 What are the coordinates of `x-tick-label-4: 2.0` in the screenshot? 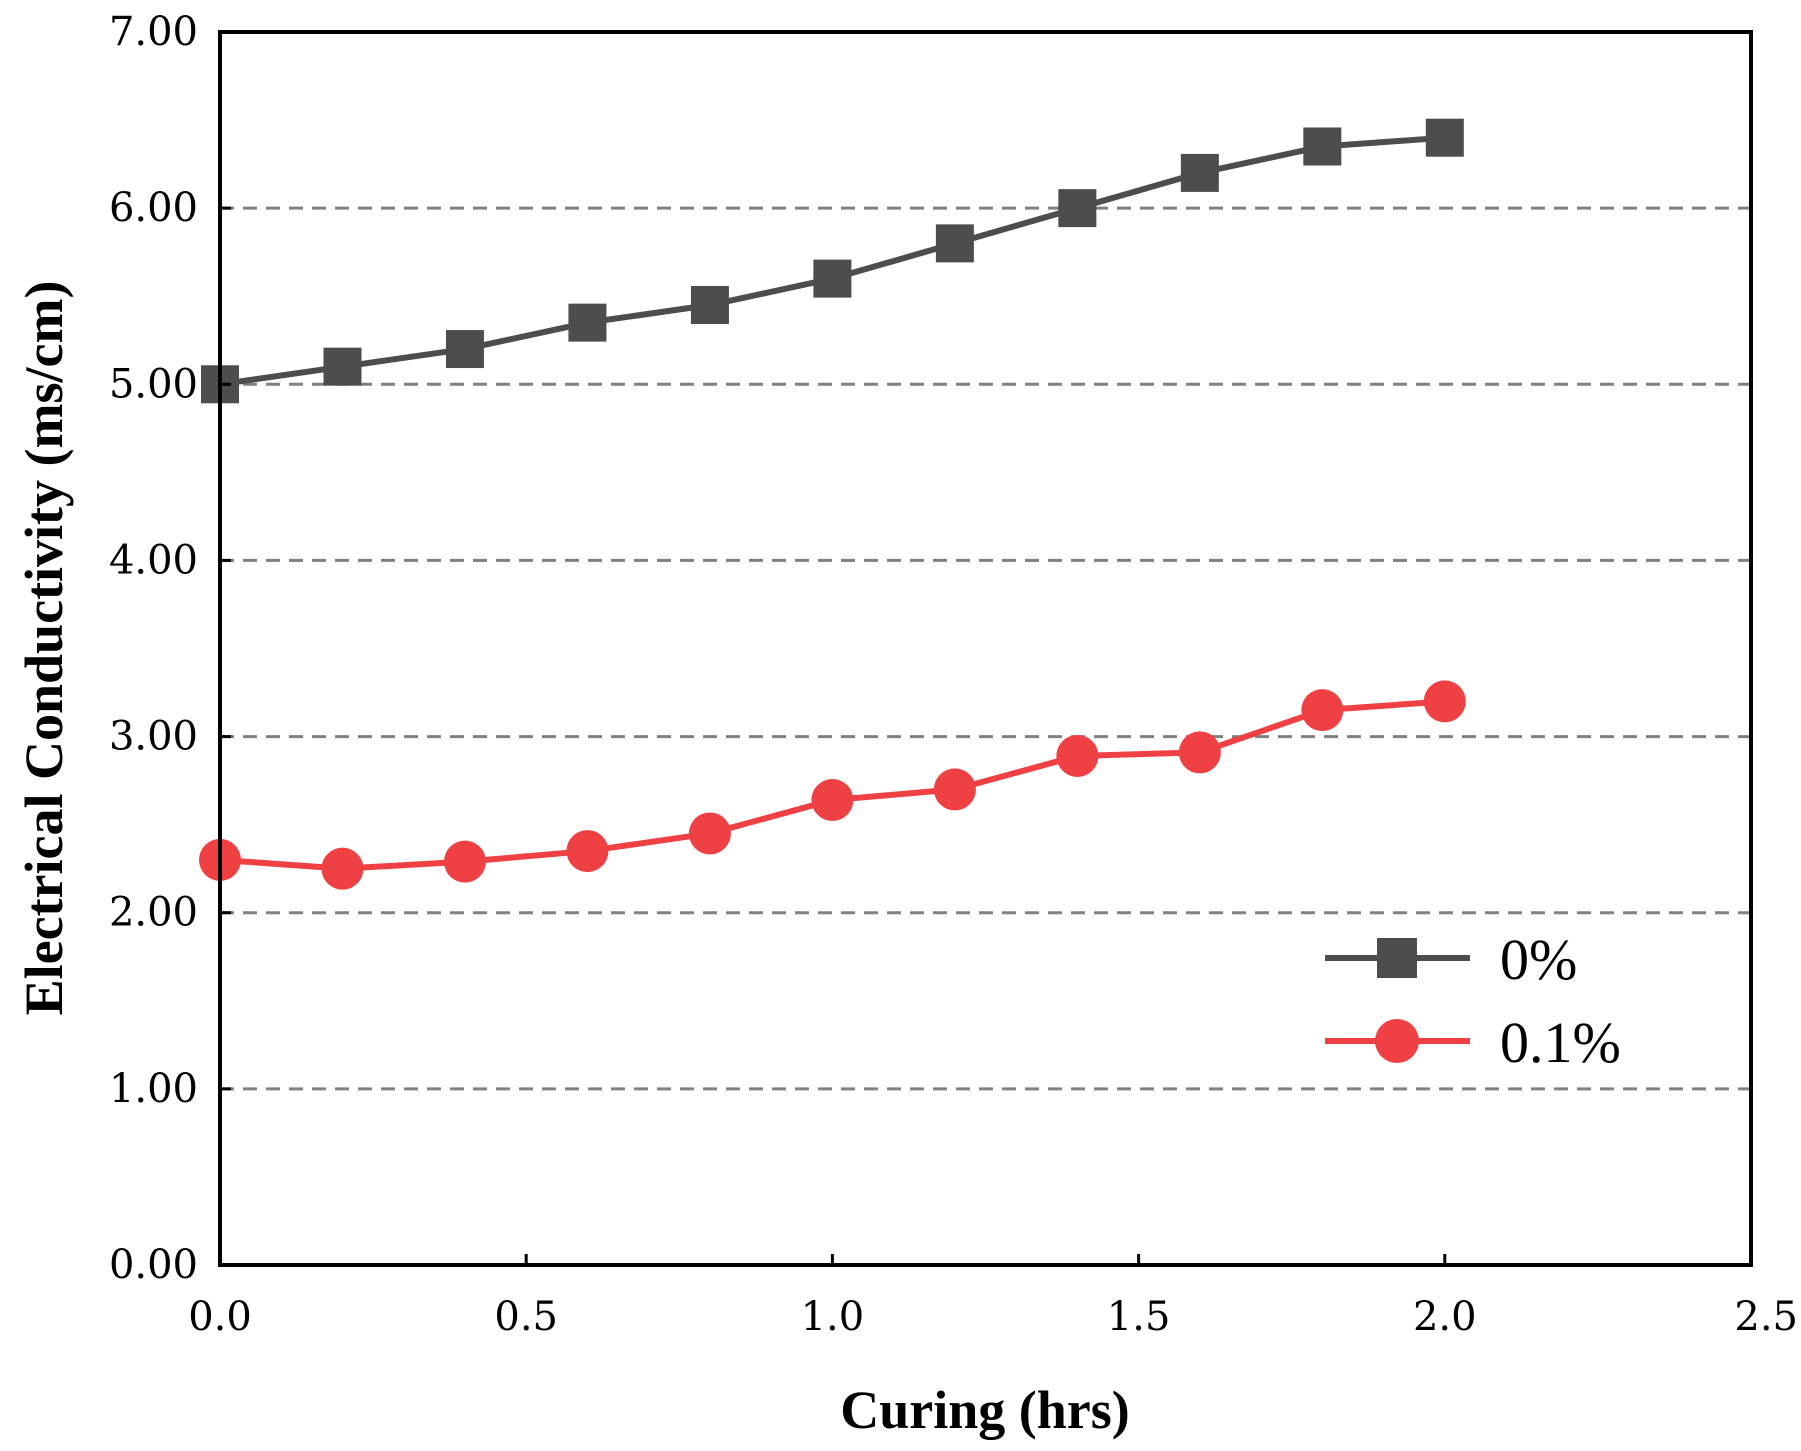 It's located at (1445, 1317).